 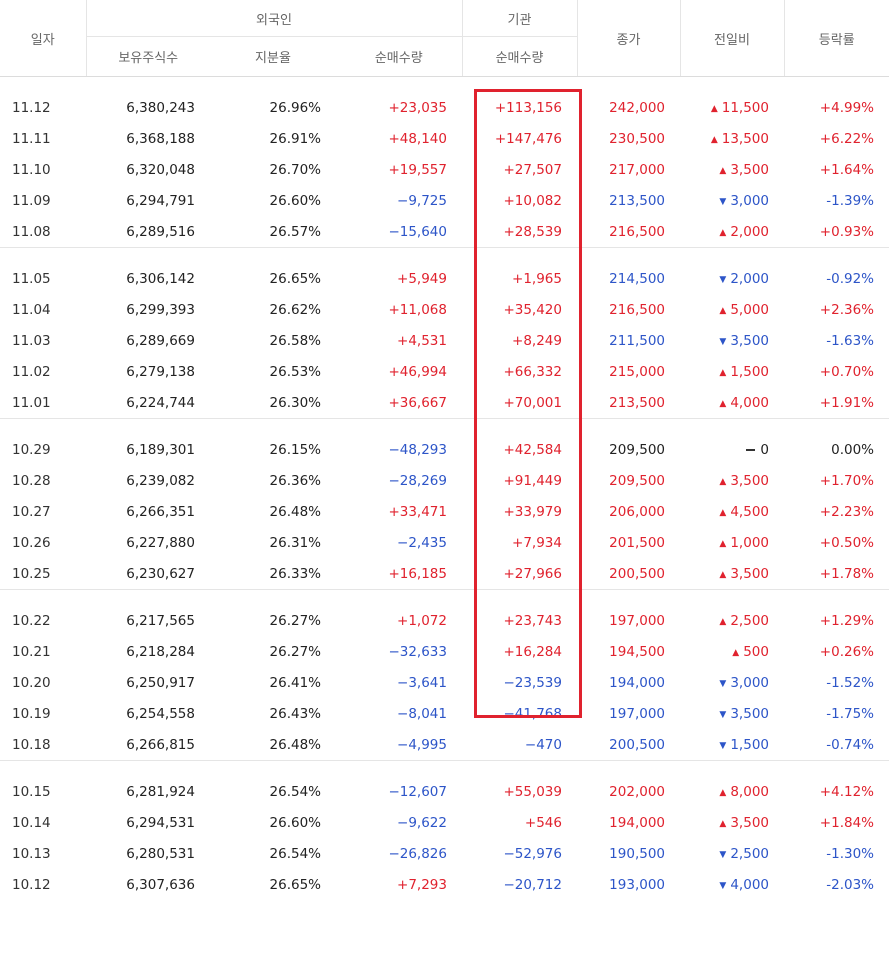 What do you see at coordinates (31, 713) in the screenshot?
I see `cell-date: 10.19` at bounding box center [31, 713].